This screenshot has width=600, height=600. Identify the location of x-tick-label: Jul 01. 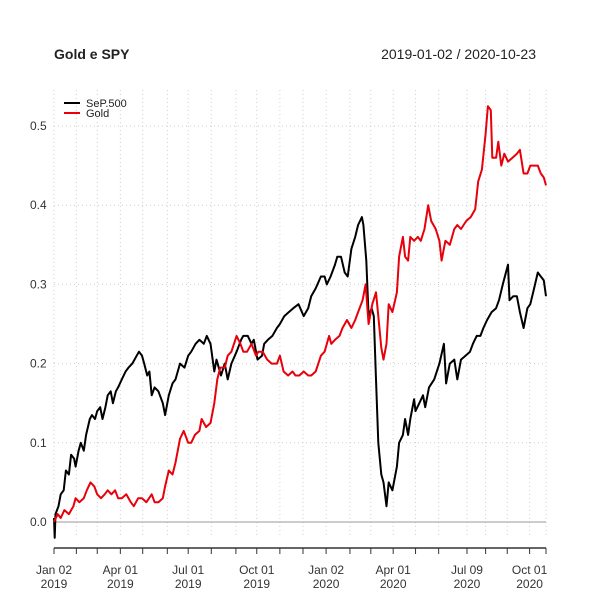
(188, 570).